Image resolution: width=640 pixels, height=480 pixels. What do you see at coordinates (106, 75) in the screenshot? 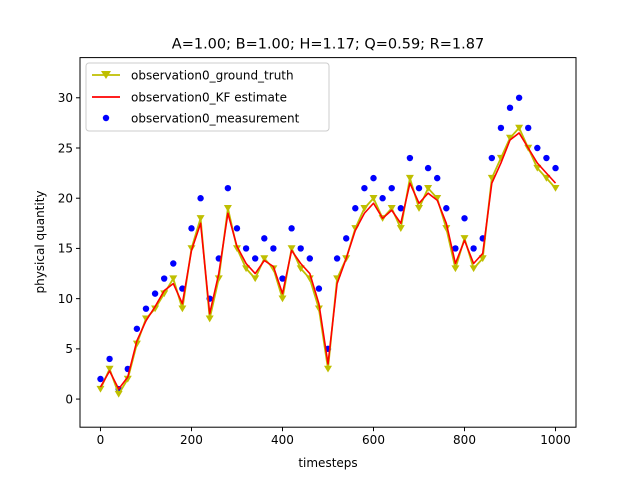
I see `legend-ground-truth-marker-icon` at bounding box center [106, 75].